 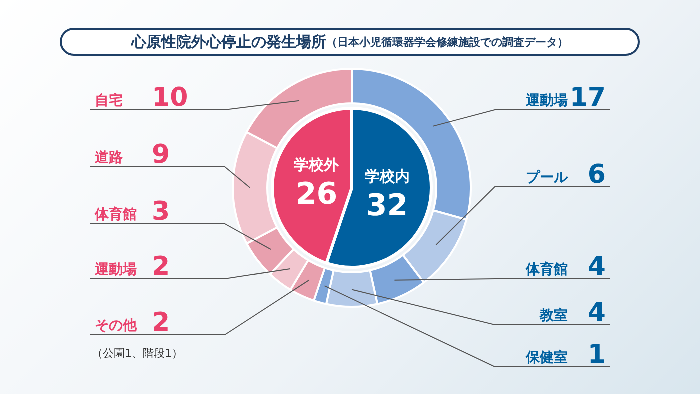 What do you see at coordinates (350, 42) in the screenshot?
I see `chart-title: 心原性院外心停止の発生場所（日本小児循環器学会修練施設での調査データ）` at bounding box center [350, 42].